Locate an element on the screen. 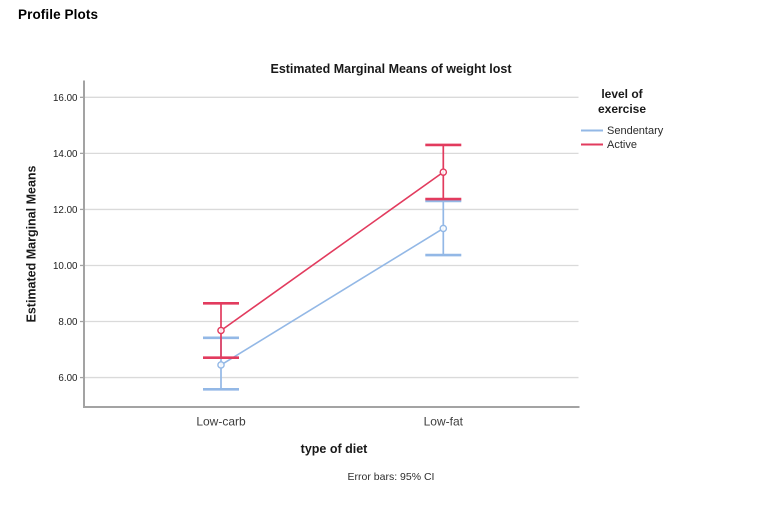 The height and width of the screenshot is (520, 768). y-axis-title: Estimated Marginal Means is located at coordinates (32, 243).